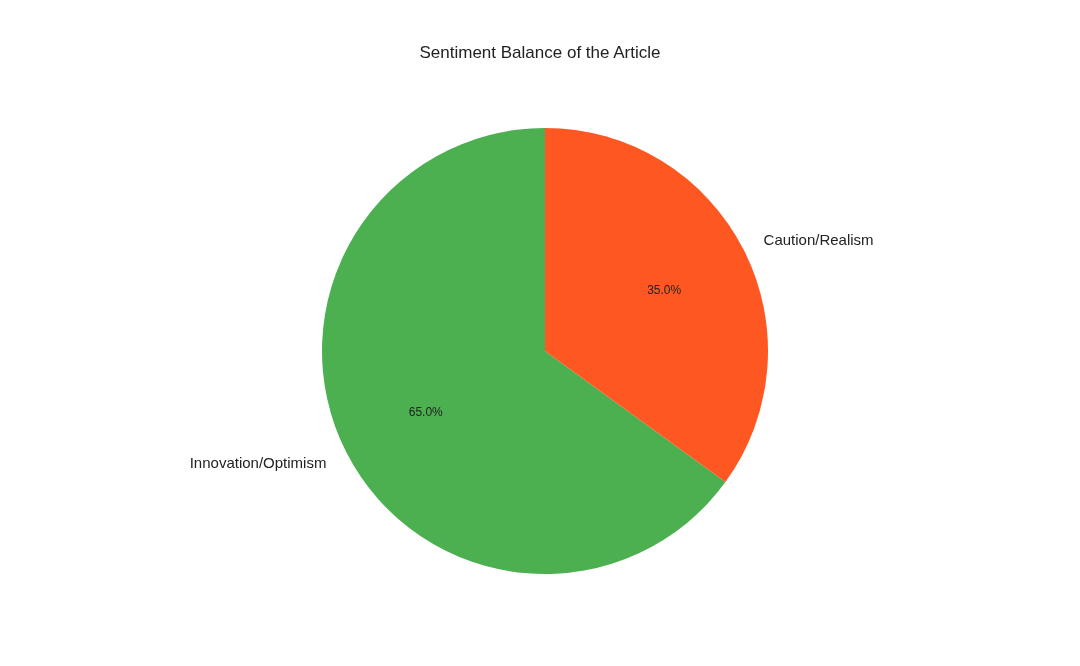 Image resolution: width=1080 pixels, height=666 pixels. Describe the element at coordinates (426, 411) in the screenshot. I see `data-label: 65.0%` at that location.